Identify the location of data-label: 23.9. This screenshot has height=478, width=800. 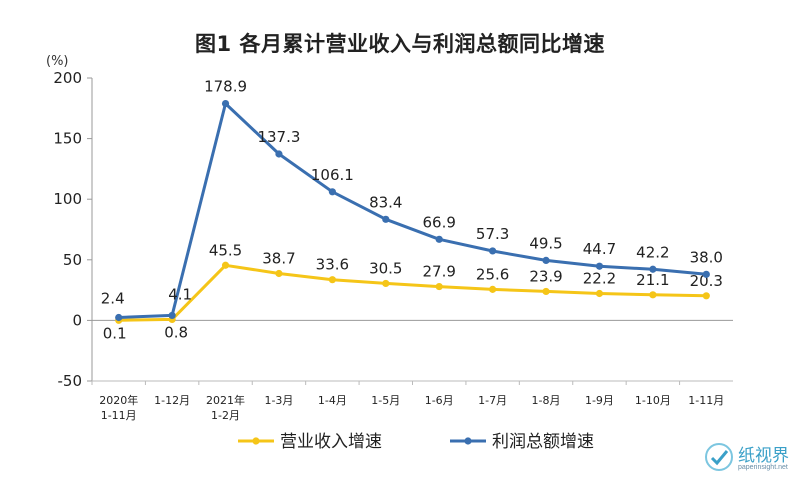
(545, 276).